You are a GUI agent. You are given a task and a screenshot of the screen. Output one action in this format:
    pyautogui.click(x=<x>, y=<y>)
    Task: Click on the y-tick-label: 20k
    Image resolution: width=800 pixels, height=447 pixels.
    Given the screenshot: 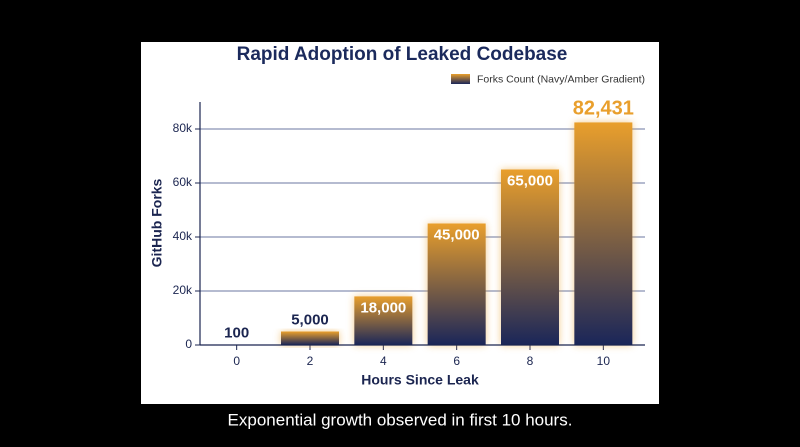 What is the action you would take?
    pyautogui.click(x=183, y=290)
    